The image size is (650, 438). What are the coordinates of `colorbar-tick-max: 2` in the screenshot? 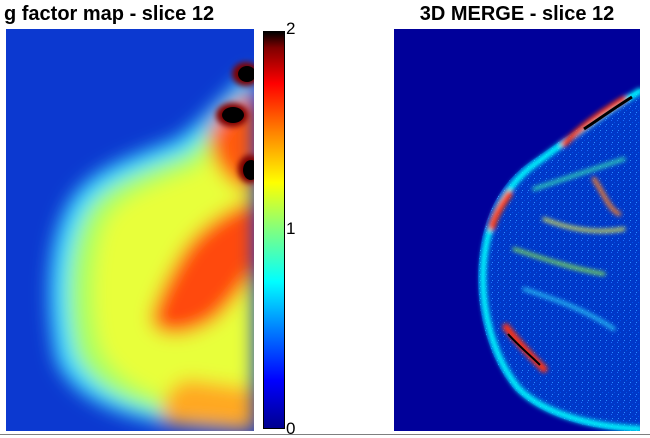 It's located at (291, 28).